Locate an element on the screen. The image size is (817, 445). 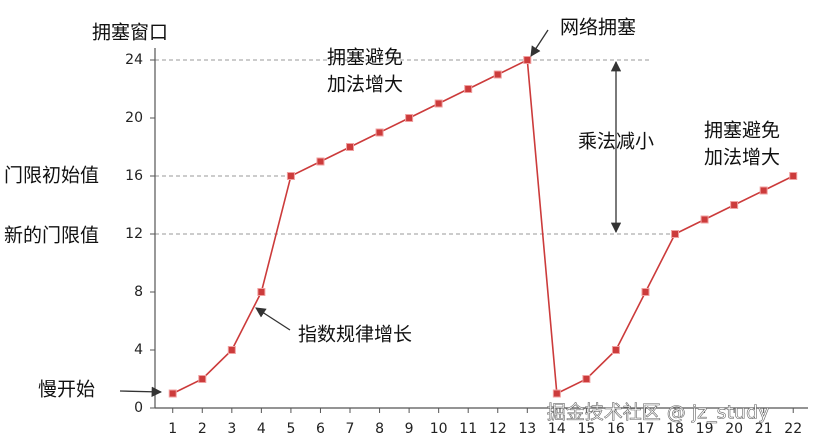
y-tick-label: 12 is located at coordinates (134, 234).